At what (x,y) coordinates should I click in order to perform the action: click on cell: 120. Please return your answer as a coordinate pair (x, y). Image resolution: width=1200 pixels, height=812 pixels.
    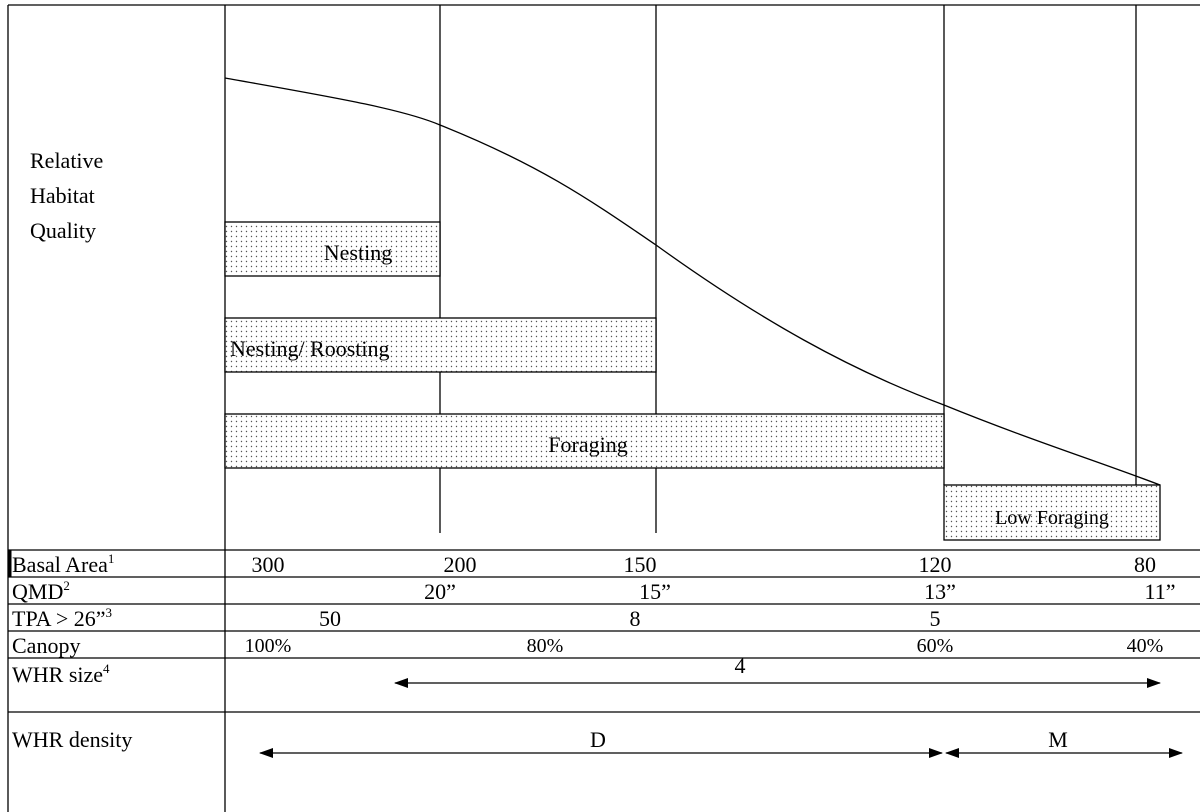
    Looking at the image, I should click on (935, 564).